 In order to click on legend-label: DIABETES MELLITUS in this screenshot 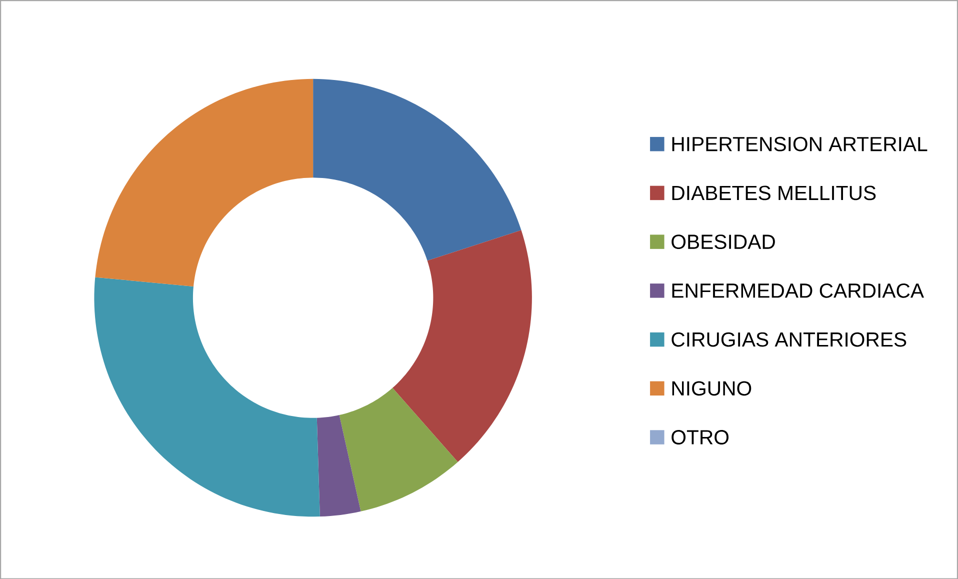, I will do `click(774, 193)`.